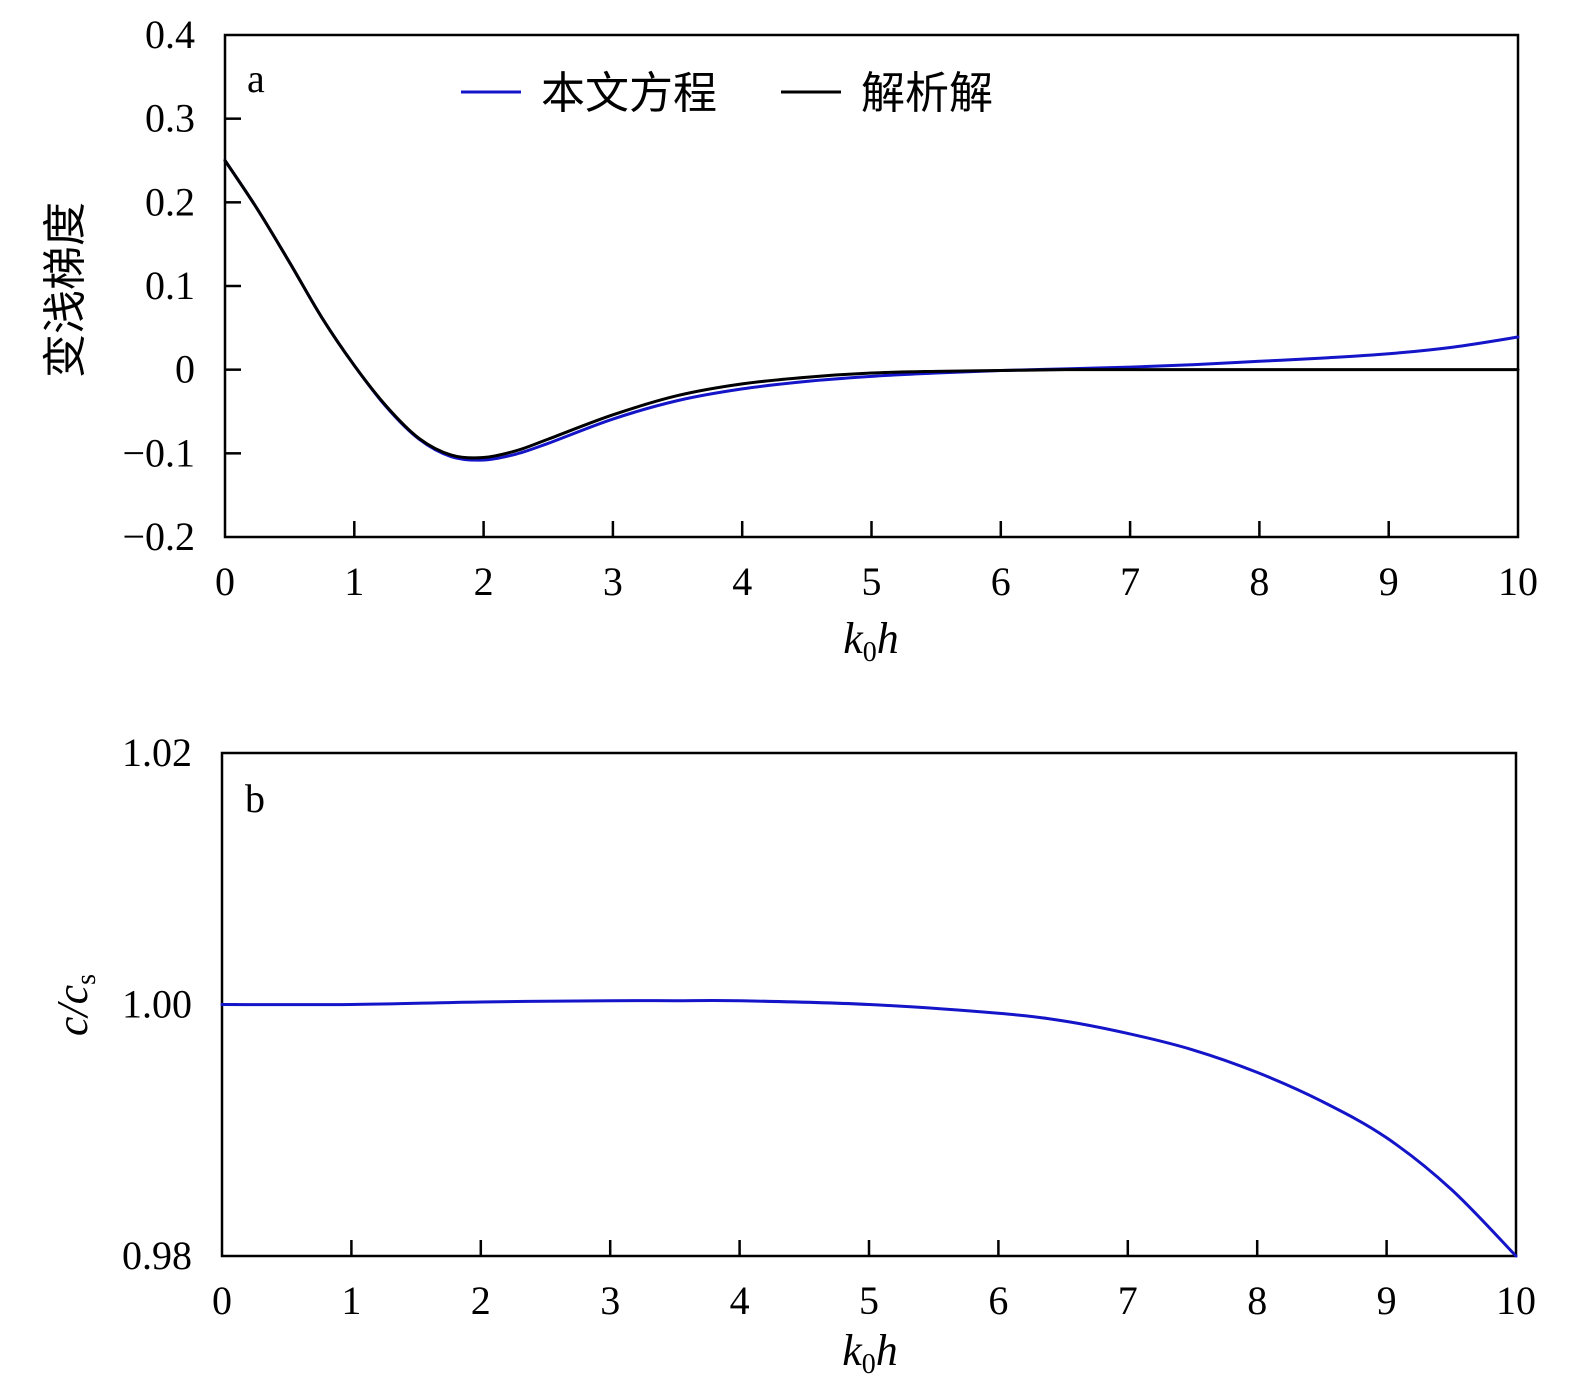 The image size is (1575, 1400). Describe the element at coordinates (157, 1004) in the screenshot. I see `panel-b-y-tick-label: 1.00` at that location.